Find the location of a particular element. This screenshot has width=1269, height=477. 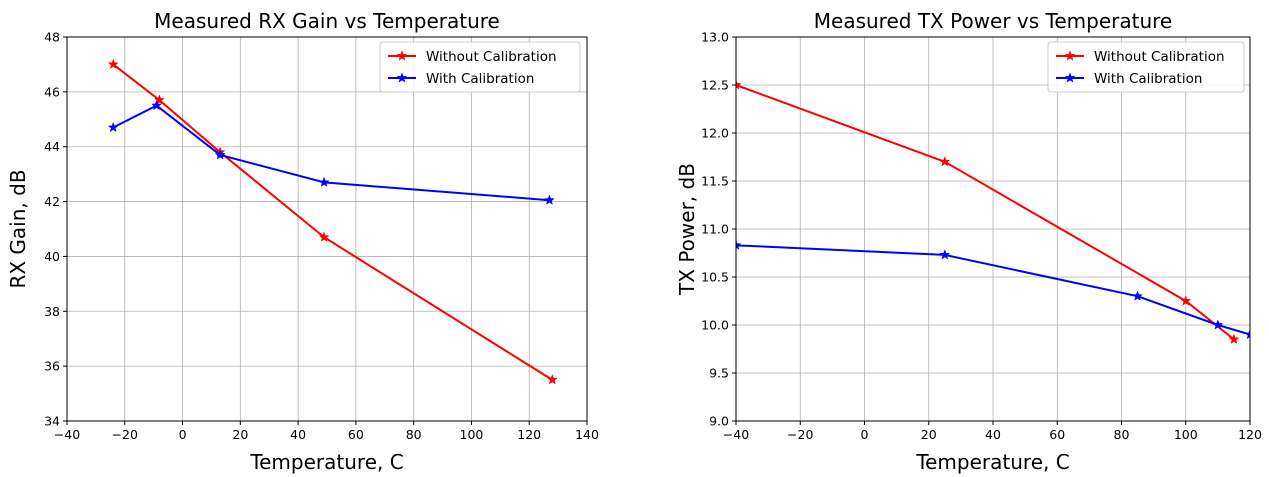

y-tick-label: 13.0 is located at coordinates (715, 37).